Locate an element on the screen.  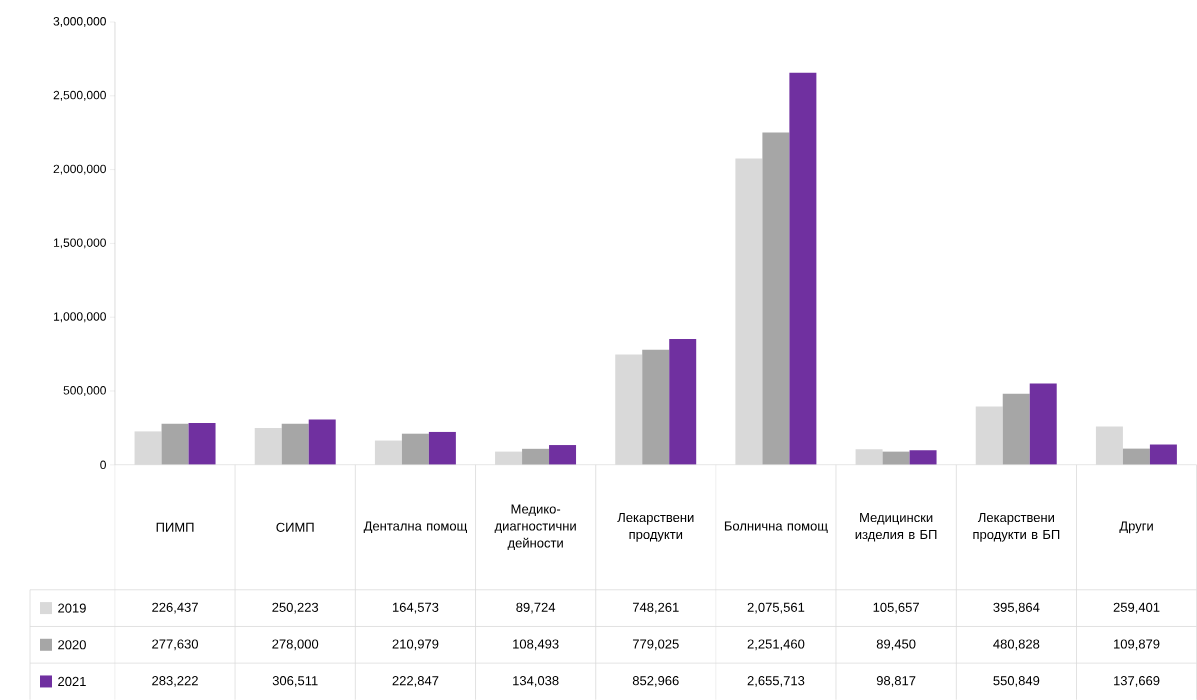
data-label: 98,817 is located at coordinates (896, 681).